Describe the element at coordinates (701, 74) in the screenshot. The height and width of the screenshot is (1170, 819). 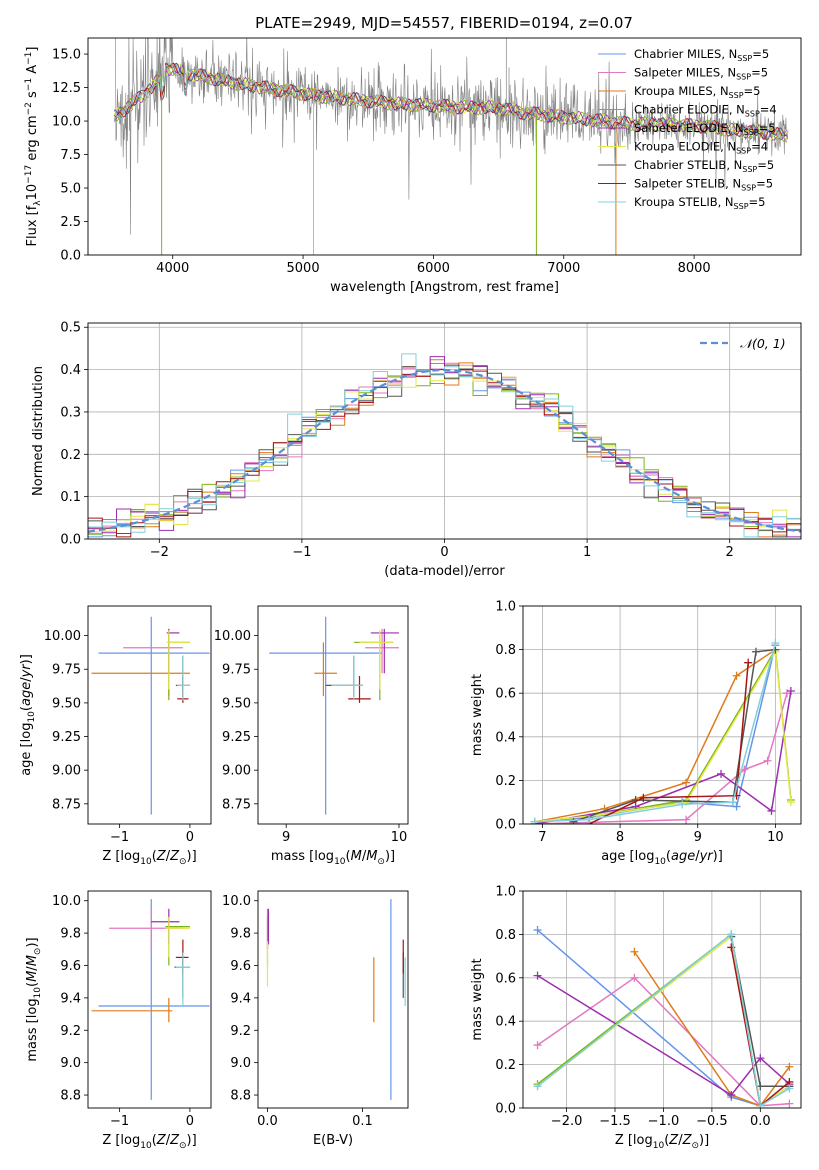
I see `legend-label: Salpeter MILES, NSSP=5` at that location.